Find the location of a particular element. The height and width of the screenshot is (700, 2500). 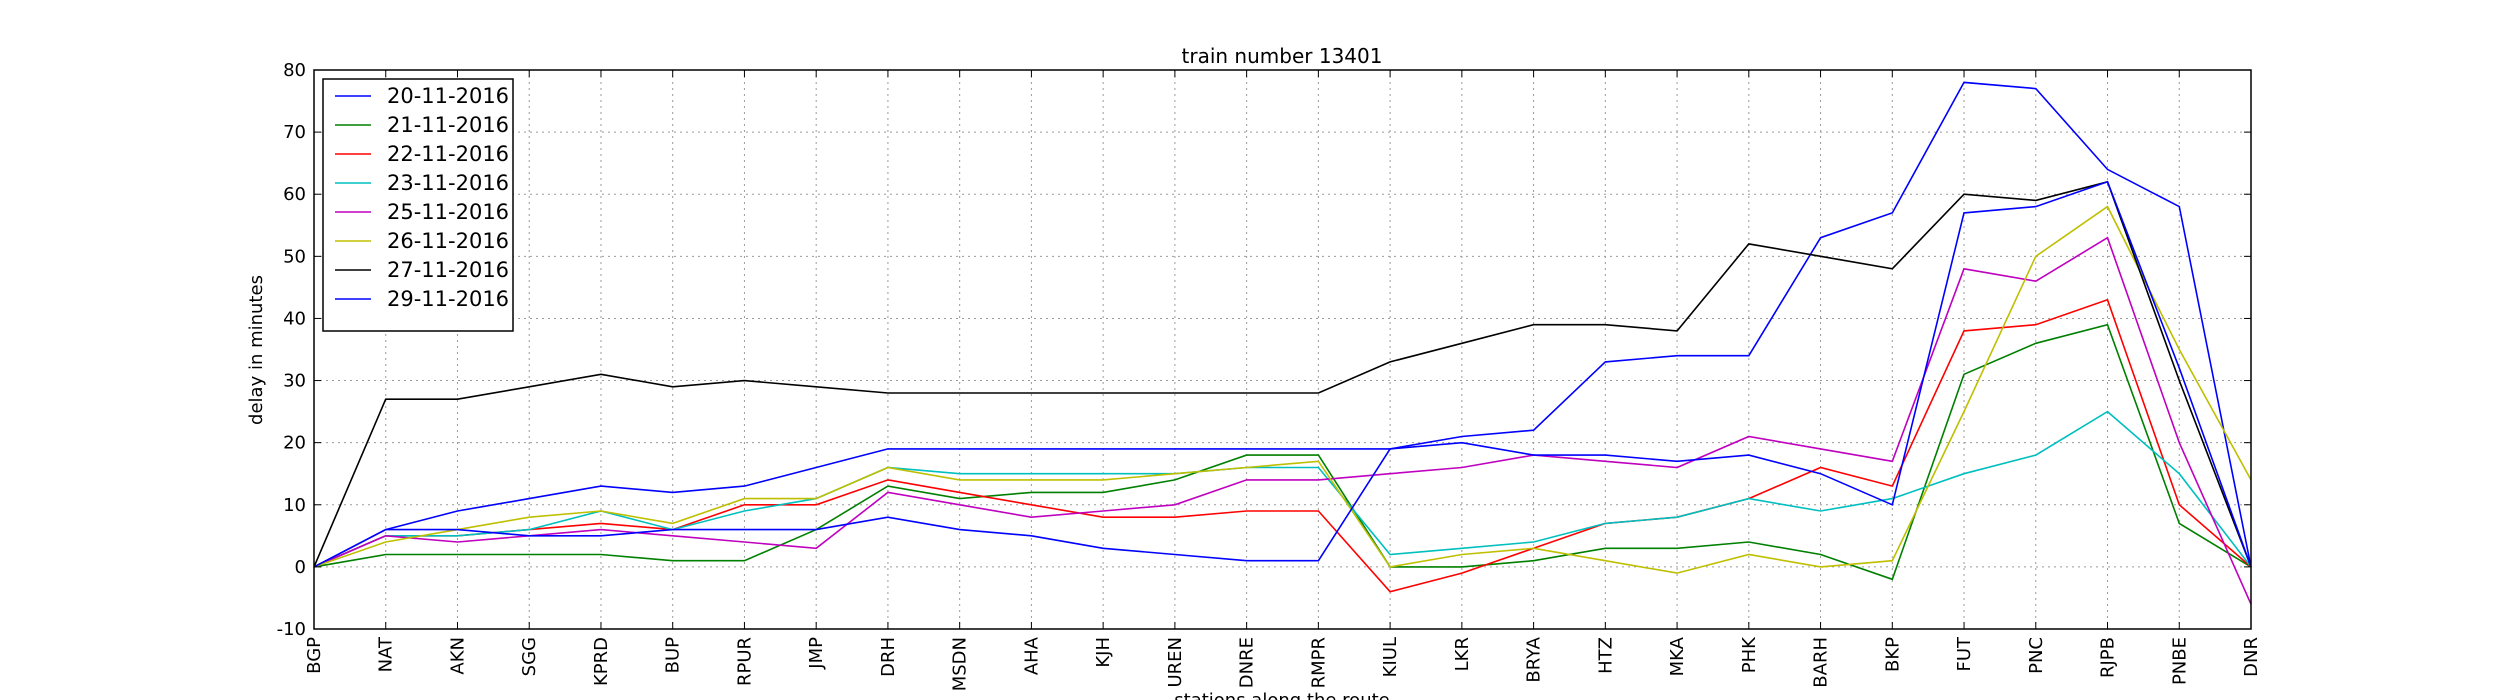

legend-label: 27-11-2016 is located at coordinates (448, 270).